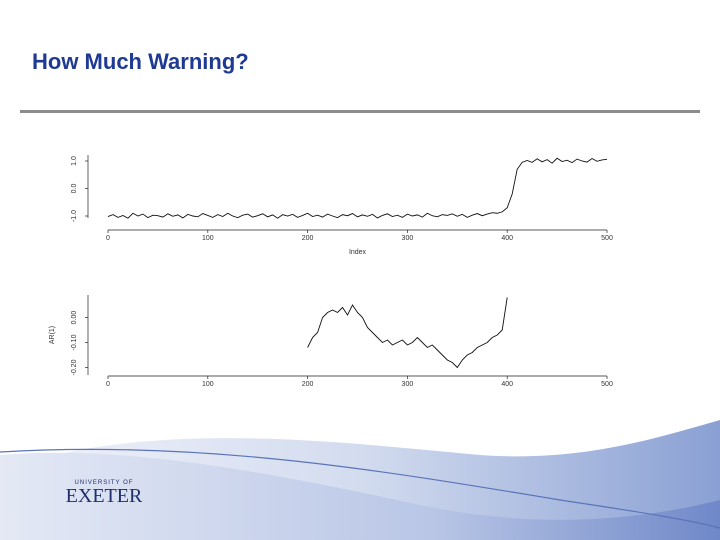 Image resolution: width=720 pixels, height=540 pixels. Describe the element at coordinates (360, 111) in the screenshot. I see `title-rule` at that location.